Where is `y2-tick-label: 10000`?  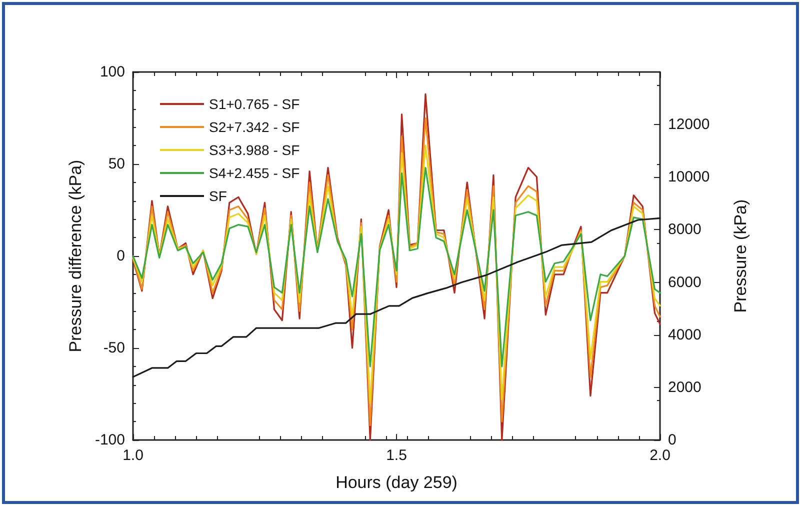
y2-tick-label: 10000 is located at coordinates (689, 177).